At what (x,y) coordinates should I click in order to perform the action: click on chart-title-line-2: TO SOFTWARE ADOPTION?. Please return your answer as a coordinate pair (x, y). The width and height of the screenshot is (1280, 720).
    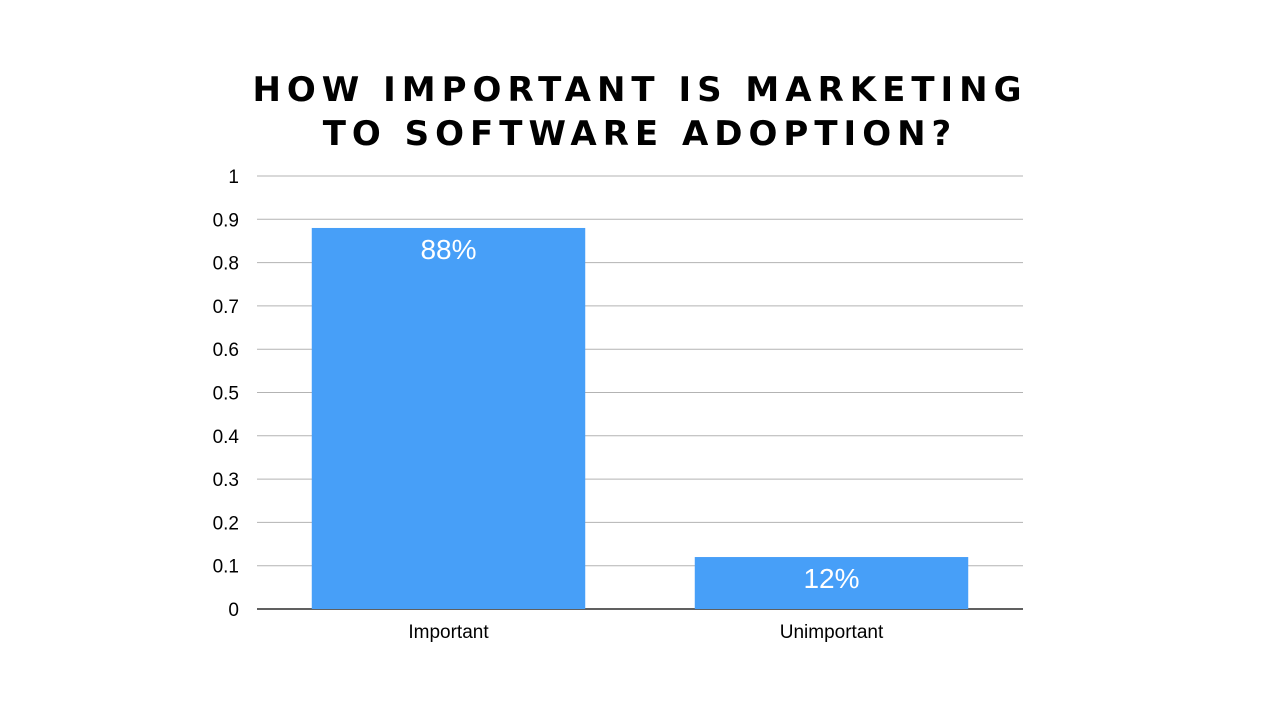
    Looking at the image, I should click on (640, 134).